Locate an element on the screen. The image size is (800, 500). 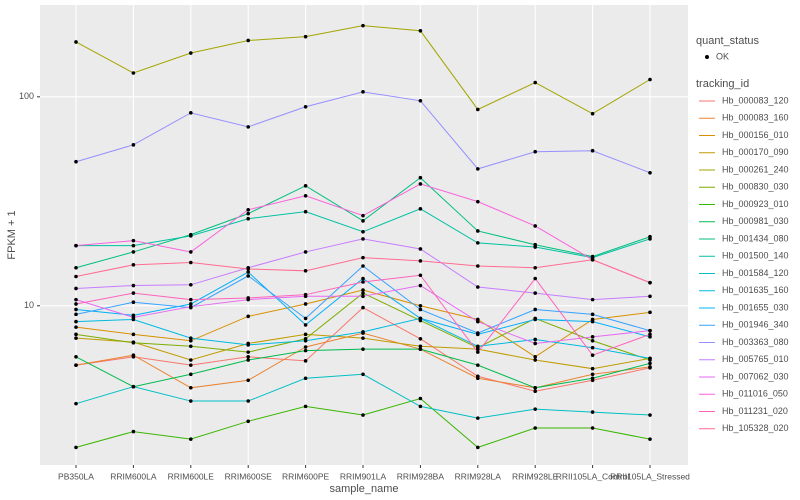
legend-label: Hb_000156_010 is located at coordinates (755, 135).